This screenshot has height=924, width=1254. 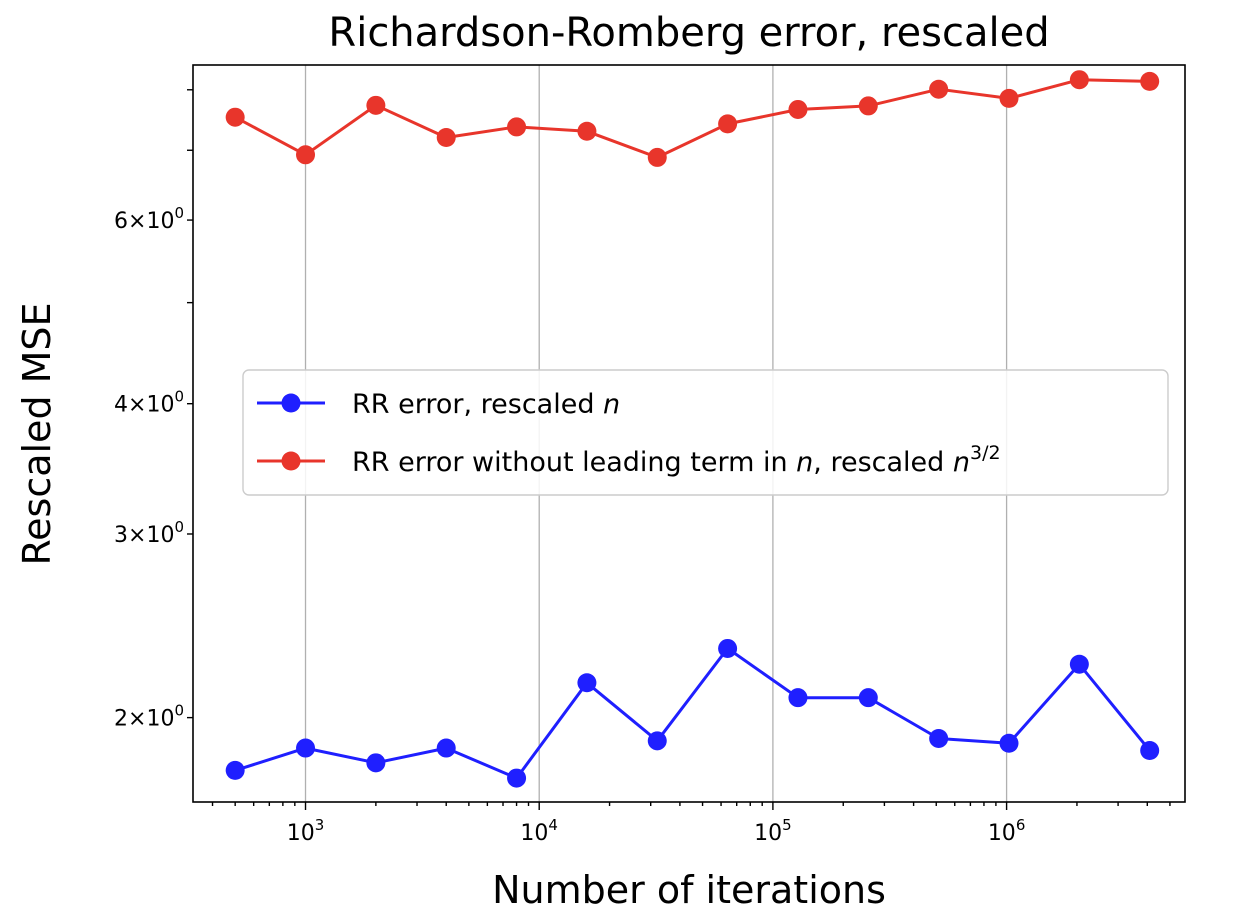 I want to click on chart-title: Richardson-Romberg error, rescaled, so click(x=688, y=33).